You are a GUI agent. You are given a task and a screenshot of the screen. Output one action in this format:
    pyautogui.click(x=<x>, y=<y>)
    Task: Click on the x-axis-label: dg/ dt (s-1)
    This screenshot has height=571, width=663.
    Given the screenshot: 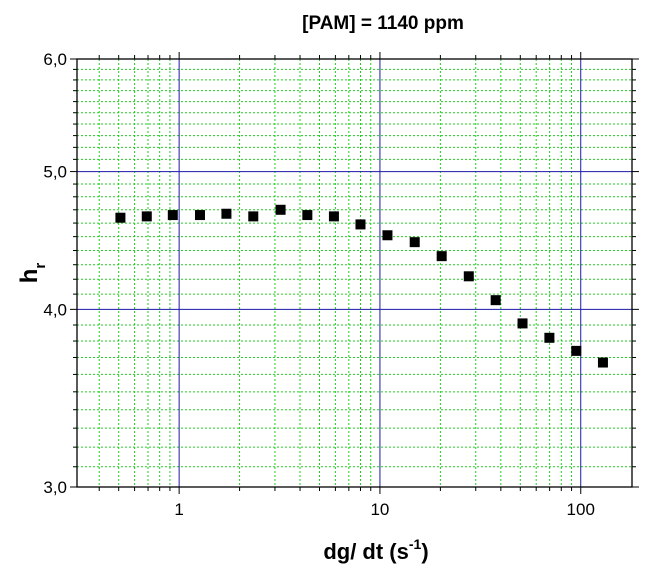 What is the action you would take?
    pyautogui.click(x=375, y=550)
    